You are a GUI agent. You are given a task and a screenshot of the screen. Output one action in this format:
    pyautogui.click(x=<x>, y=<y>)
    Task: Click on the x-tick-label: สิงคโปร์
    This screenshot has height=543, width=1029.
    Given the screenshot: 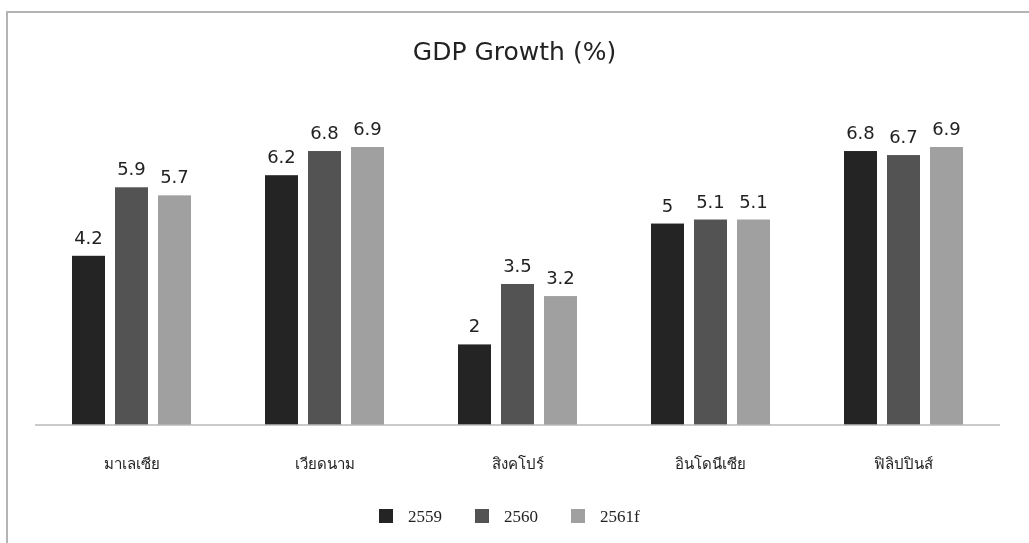 What is the action you would take?
    pyautogui.click(x=517, y=464)
    